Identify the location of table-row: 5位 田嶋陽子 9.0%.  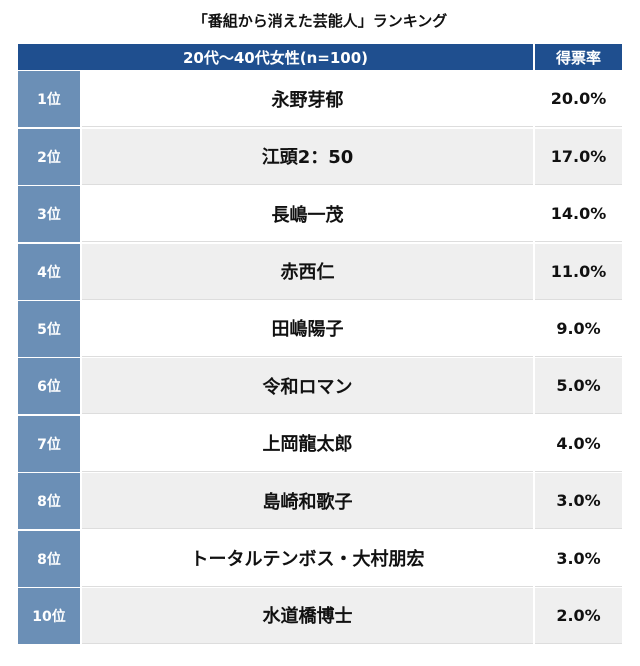
(320, 328).